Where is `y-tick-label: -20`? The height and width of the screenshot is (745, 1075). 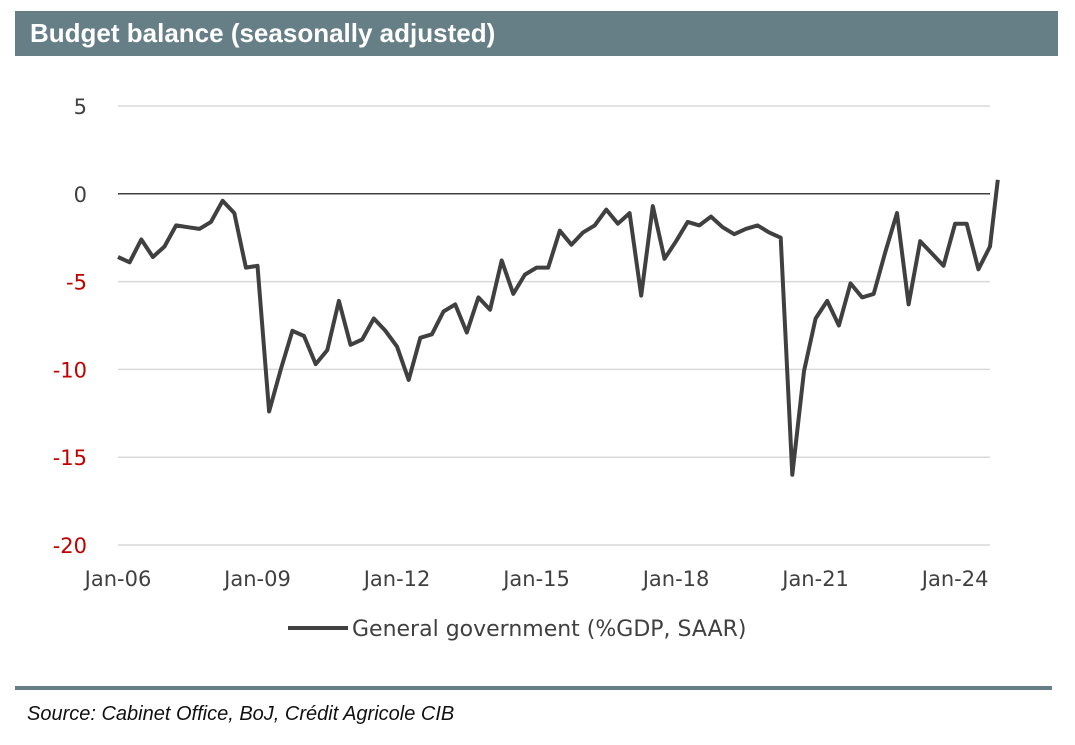
y-tick-label: -20 is located at coordinates (70, 546).